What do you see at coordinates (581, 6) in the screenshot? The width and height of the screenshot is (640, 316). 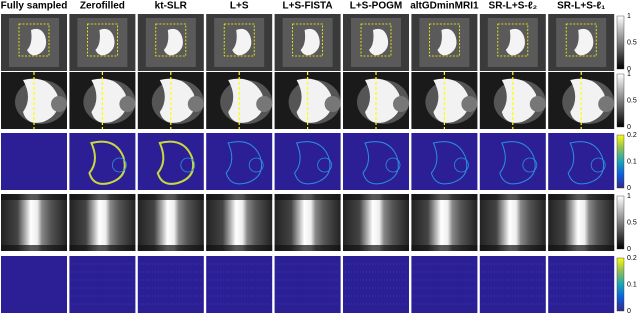 I see `column-header: SR-L+S-ℓ₁` at bounding box center [581, 6].